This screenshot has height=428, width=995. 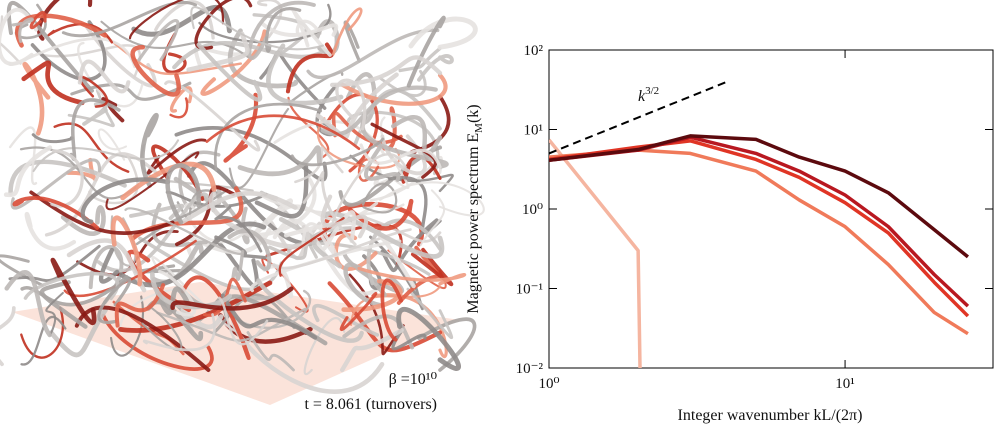 I want to click on y-axis-label: Magnetic power spectrum EM(k), so click(x=475, y=208).